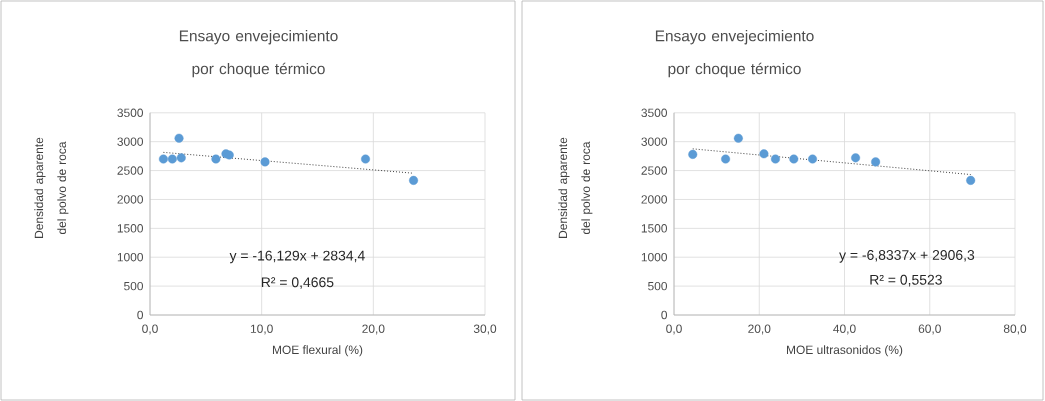 This screenshot has width=1045, height=401. Describe the element at coordinates (845, 351) in the screenshot. I see `x-axis-title: MOE ultrasonidos (%)` at that location.